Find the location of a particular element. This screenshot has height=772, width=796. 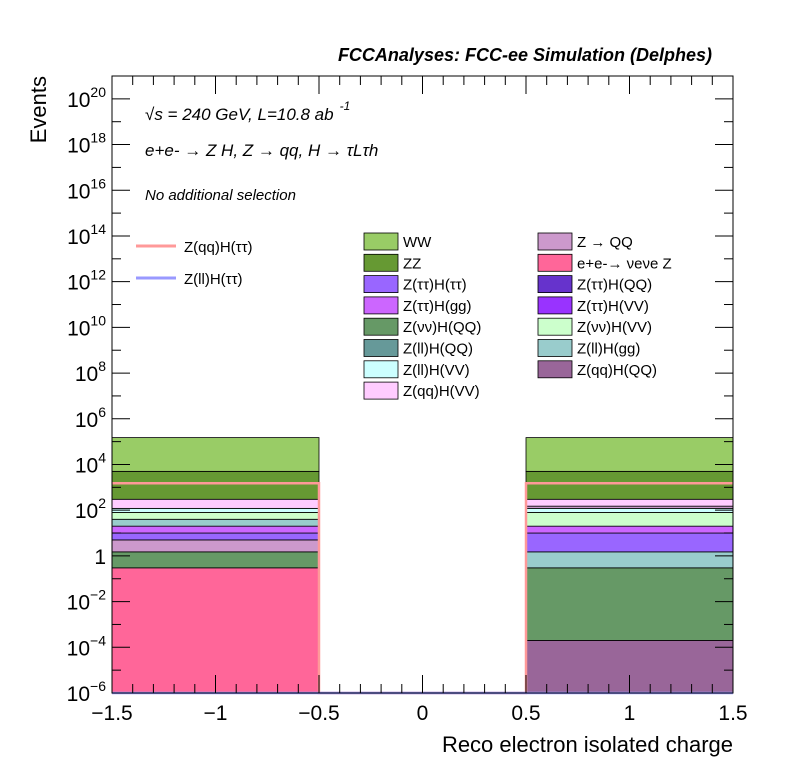

legend-label: Z(qq)H(QQ) is located at coordinates (617, 370).